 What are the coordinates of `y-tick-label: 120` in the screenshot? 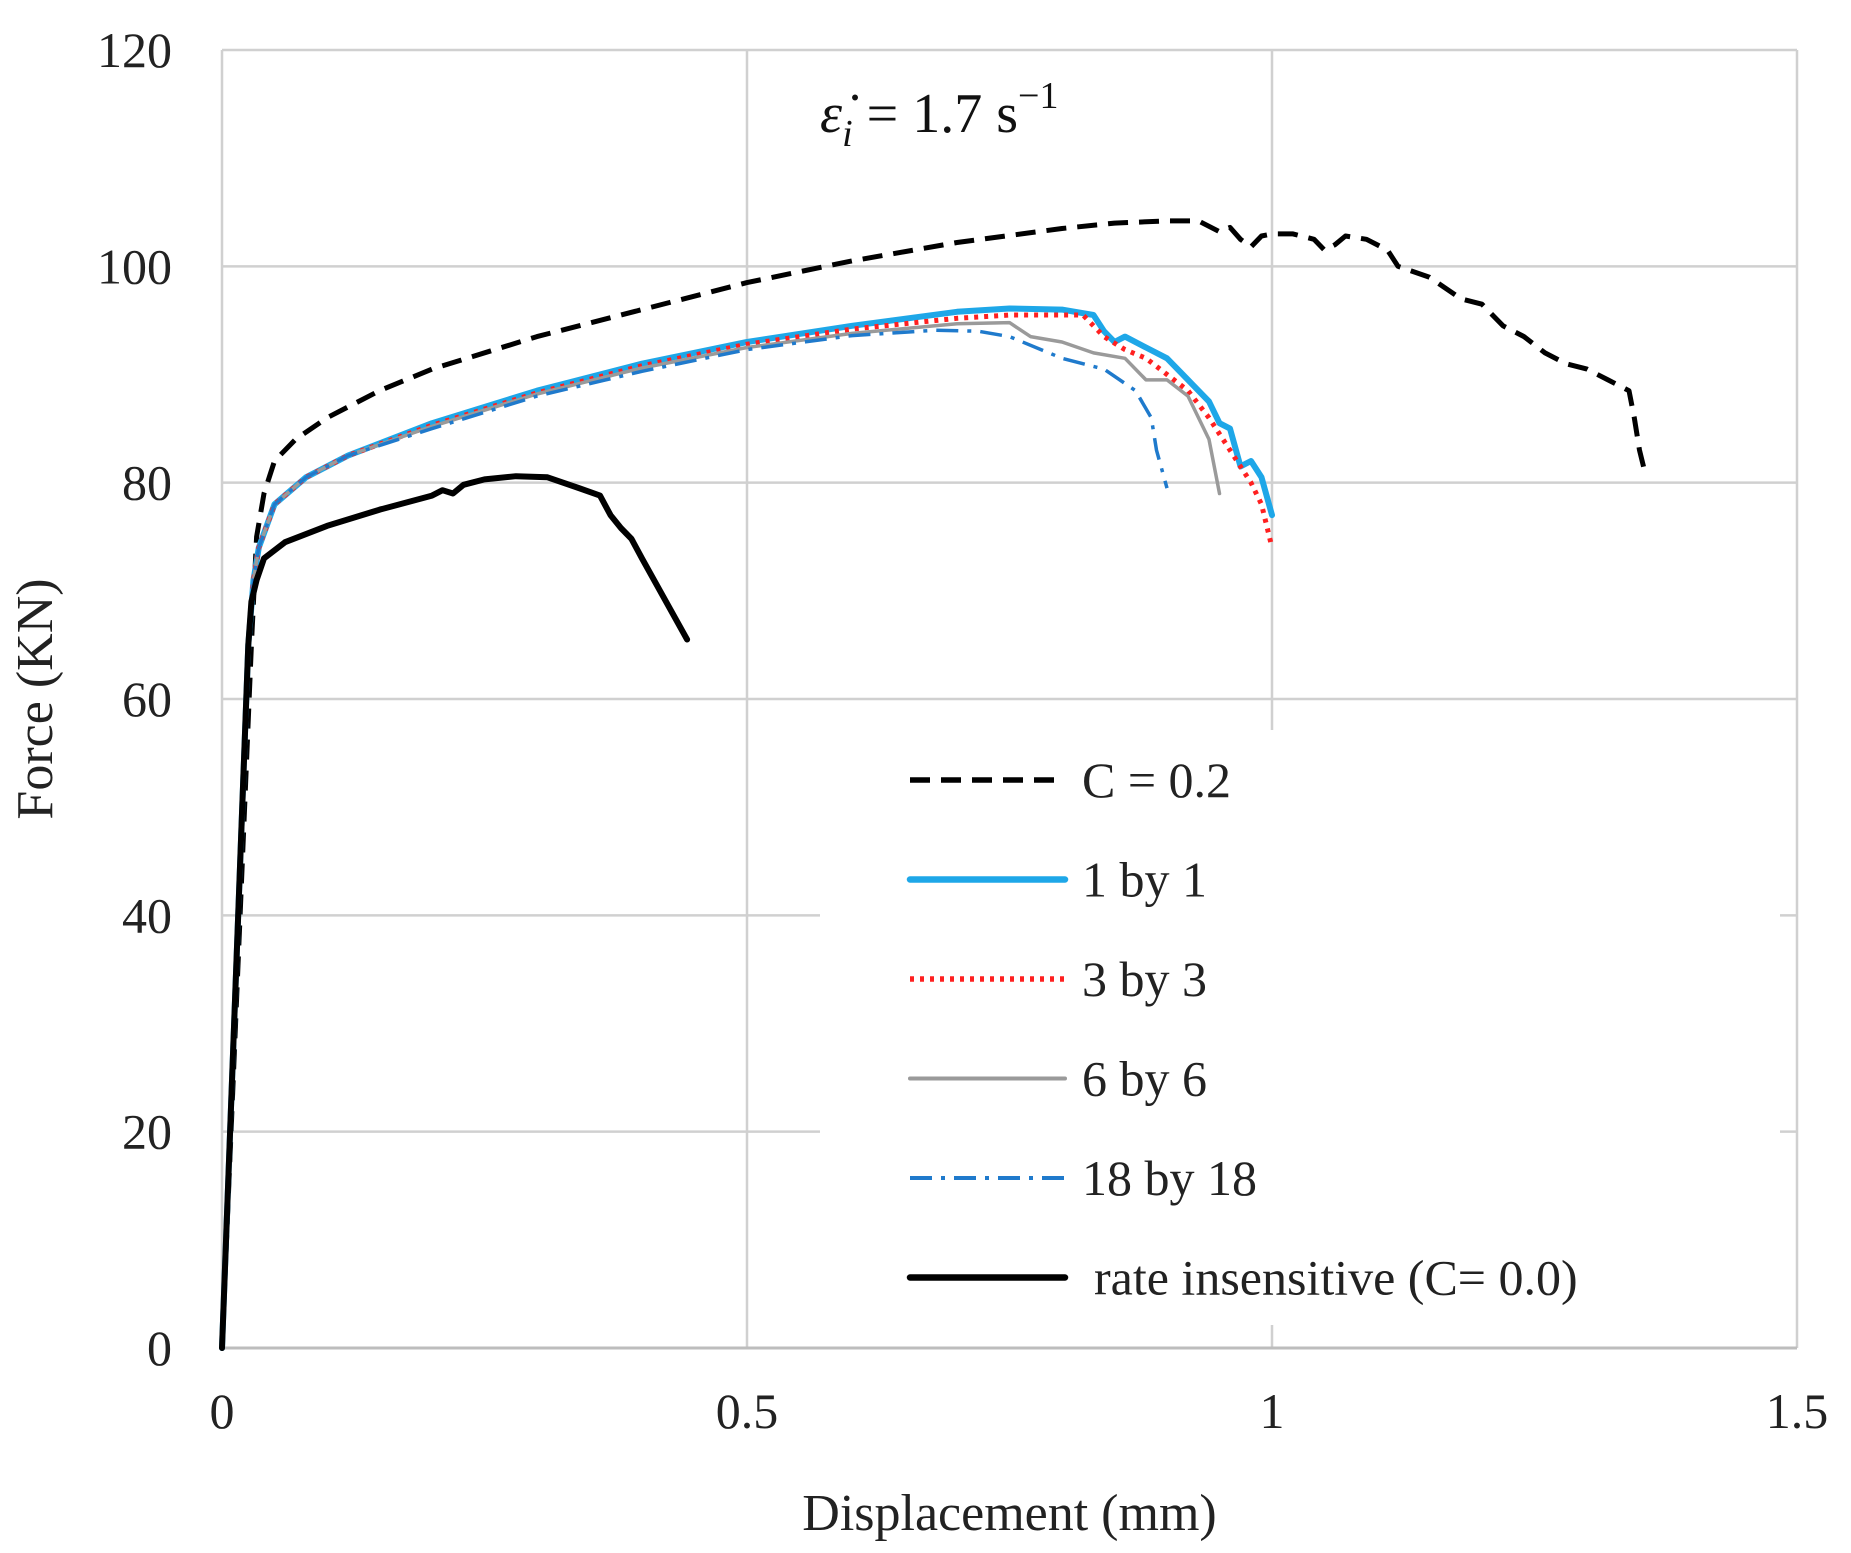 It's located at (134, 50).